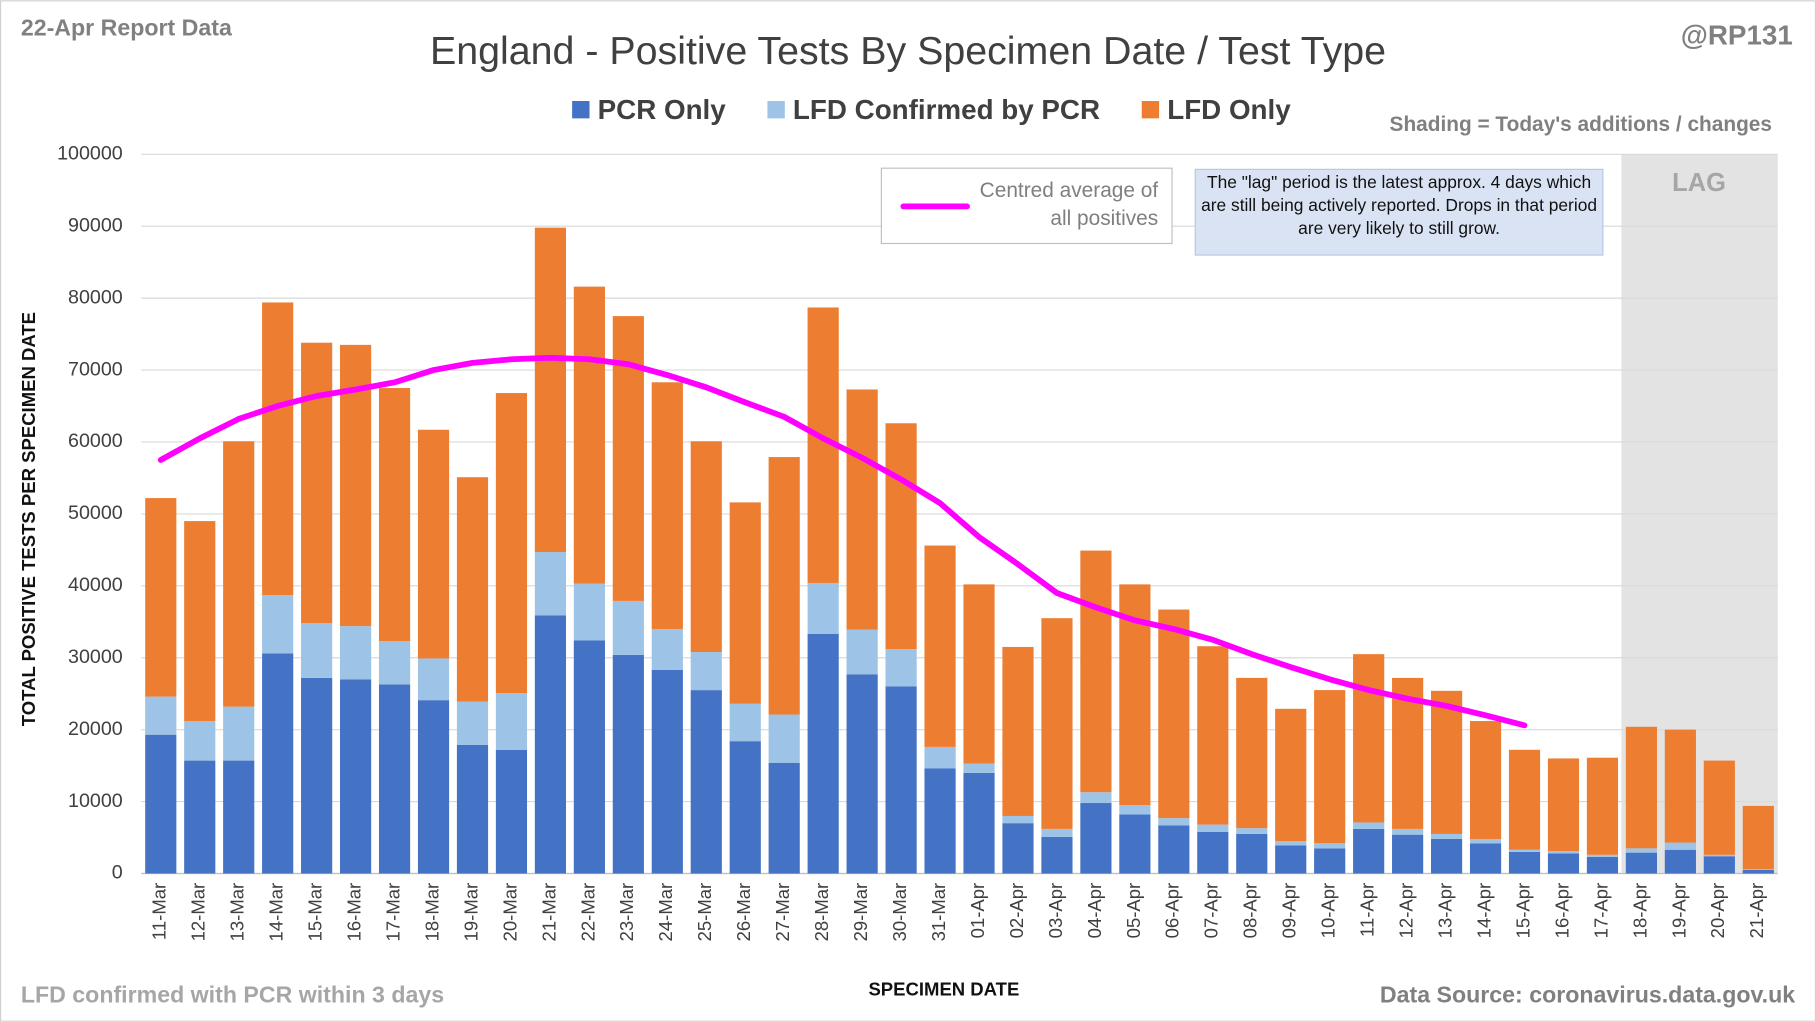  What do you see at coordinates (704, 912) in the screenshot?
I see `x-tick-label: 25-Mar` at bounding box center [704, 912].